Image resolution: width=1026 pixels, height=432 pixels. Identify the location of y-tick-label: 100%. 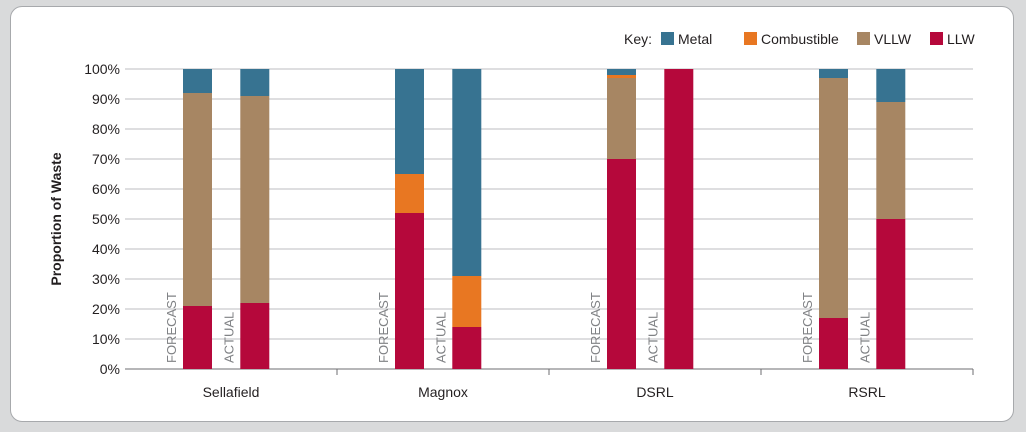
(102, 69).